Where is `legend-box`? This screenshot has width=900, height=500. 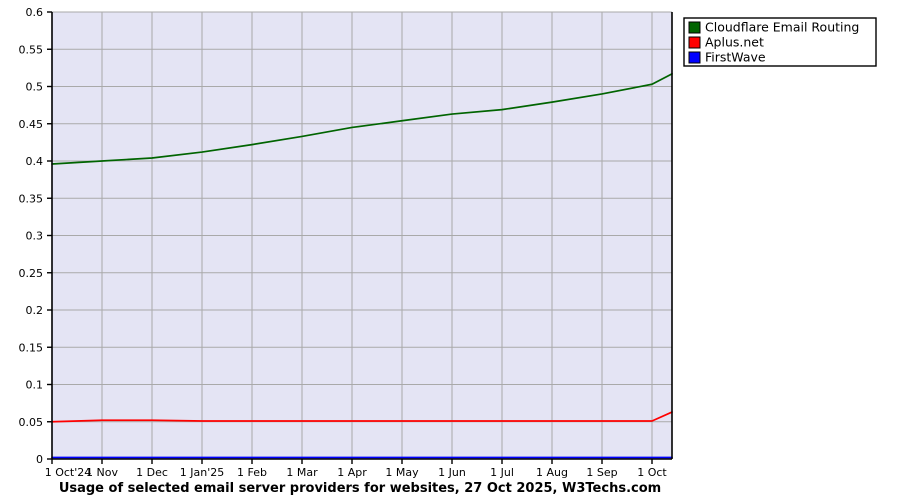 legend-box is located at coordinates (780, 42).